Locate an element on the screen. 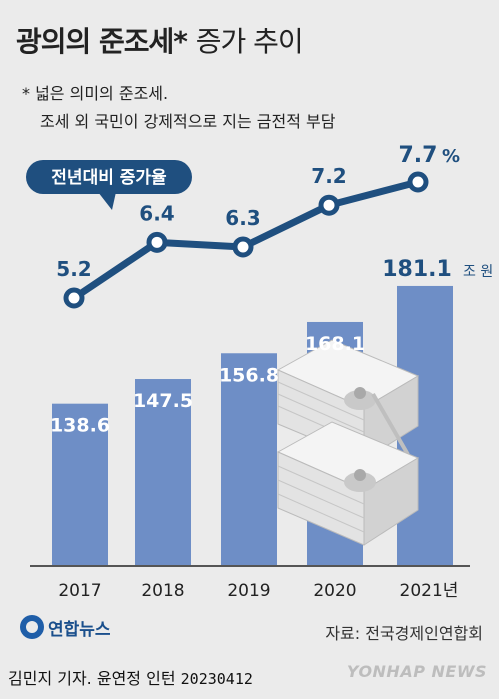 The height and width of the screenshot is (699, 499). growth-rate-label: 6.4 is located at coordinates (156, 213).